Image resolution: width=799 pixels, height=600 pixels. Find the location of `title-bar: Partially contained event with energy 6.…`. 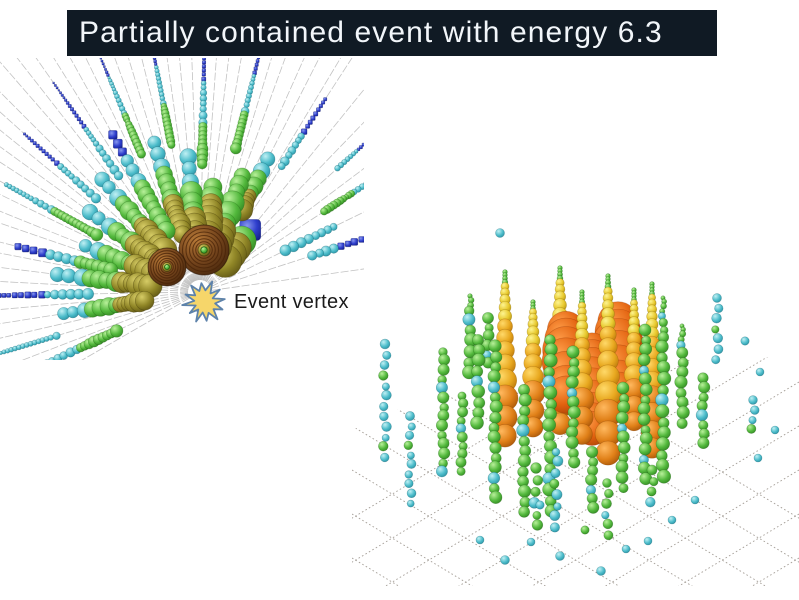

title-bar: Partially contained event with energy 6.… is located at coordinates (392, 33).